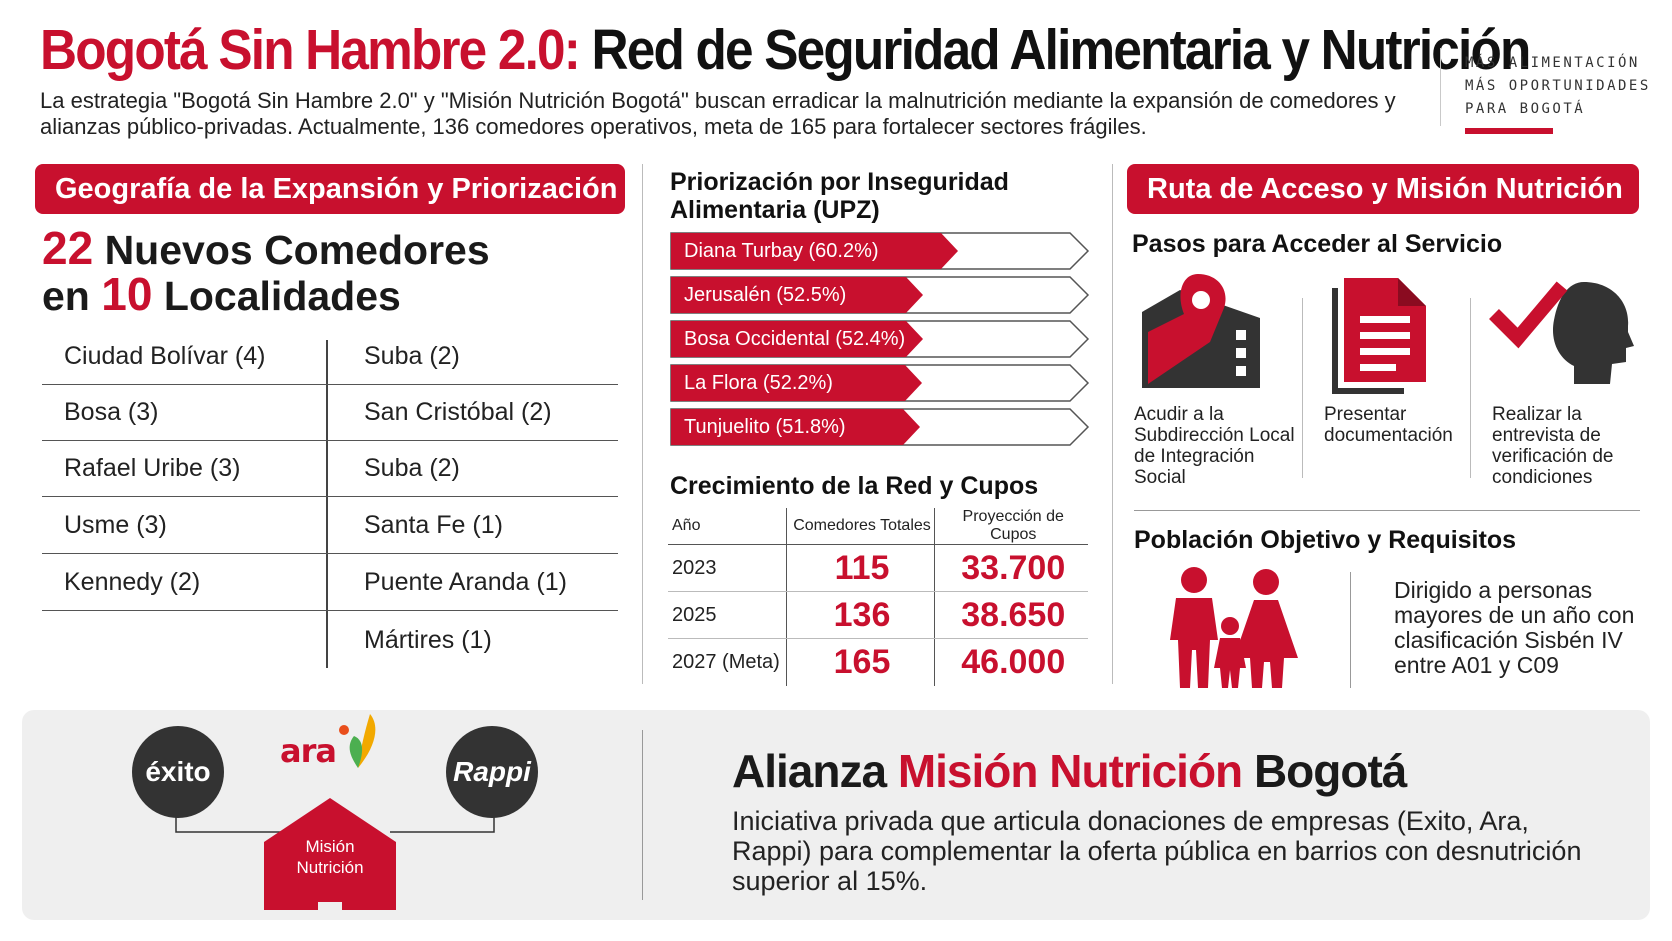 The height and width of the screenshot is (941, 1672). What do you see at coordinates (795, 339) in the screenshot?
I see `bar-label: Bosa Occidental (52.4%)` at bounding box center [795, 339].